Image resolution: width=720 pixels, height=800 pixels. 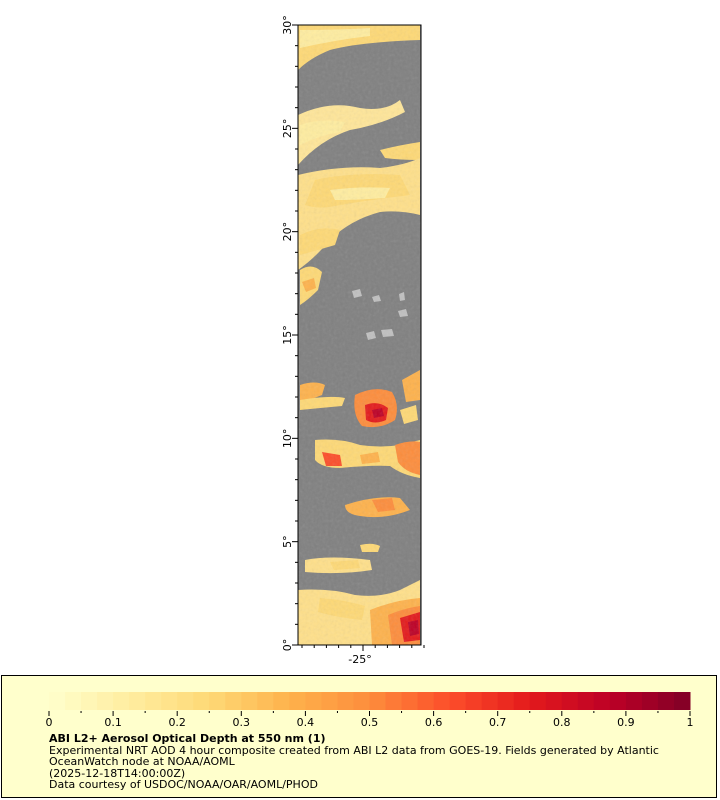 I want to click on colorbar-tick-label: 0.5, so click(x=370, y=722).